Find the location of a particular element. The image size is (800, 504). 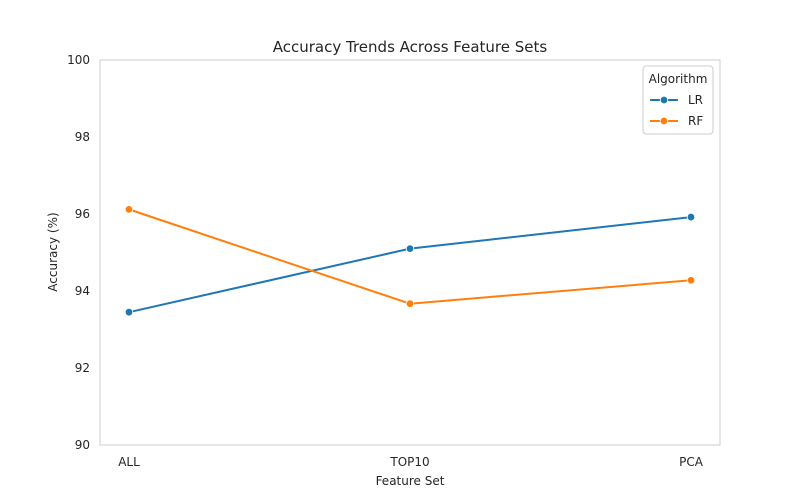

legend: Algorithm LR RF is located at coordinates (678, 100).